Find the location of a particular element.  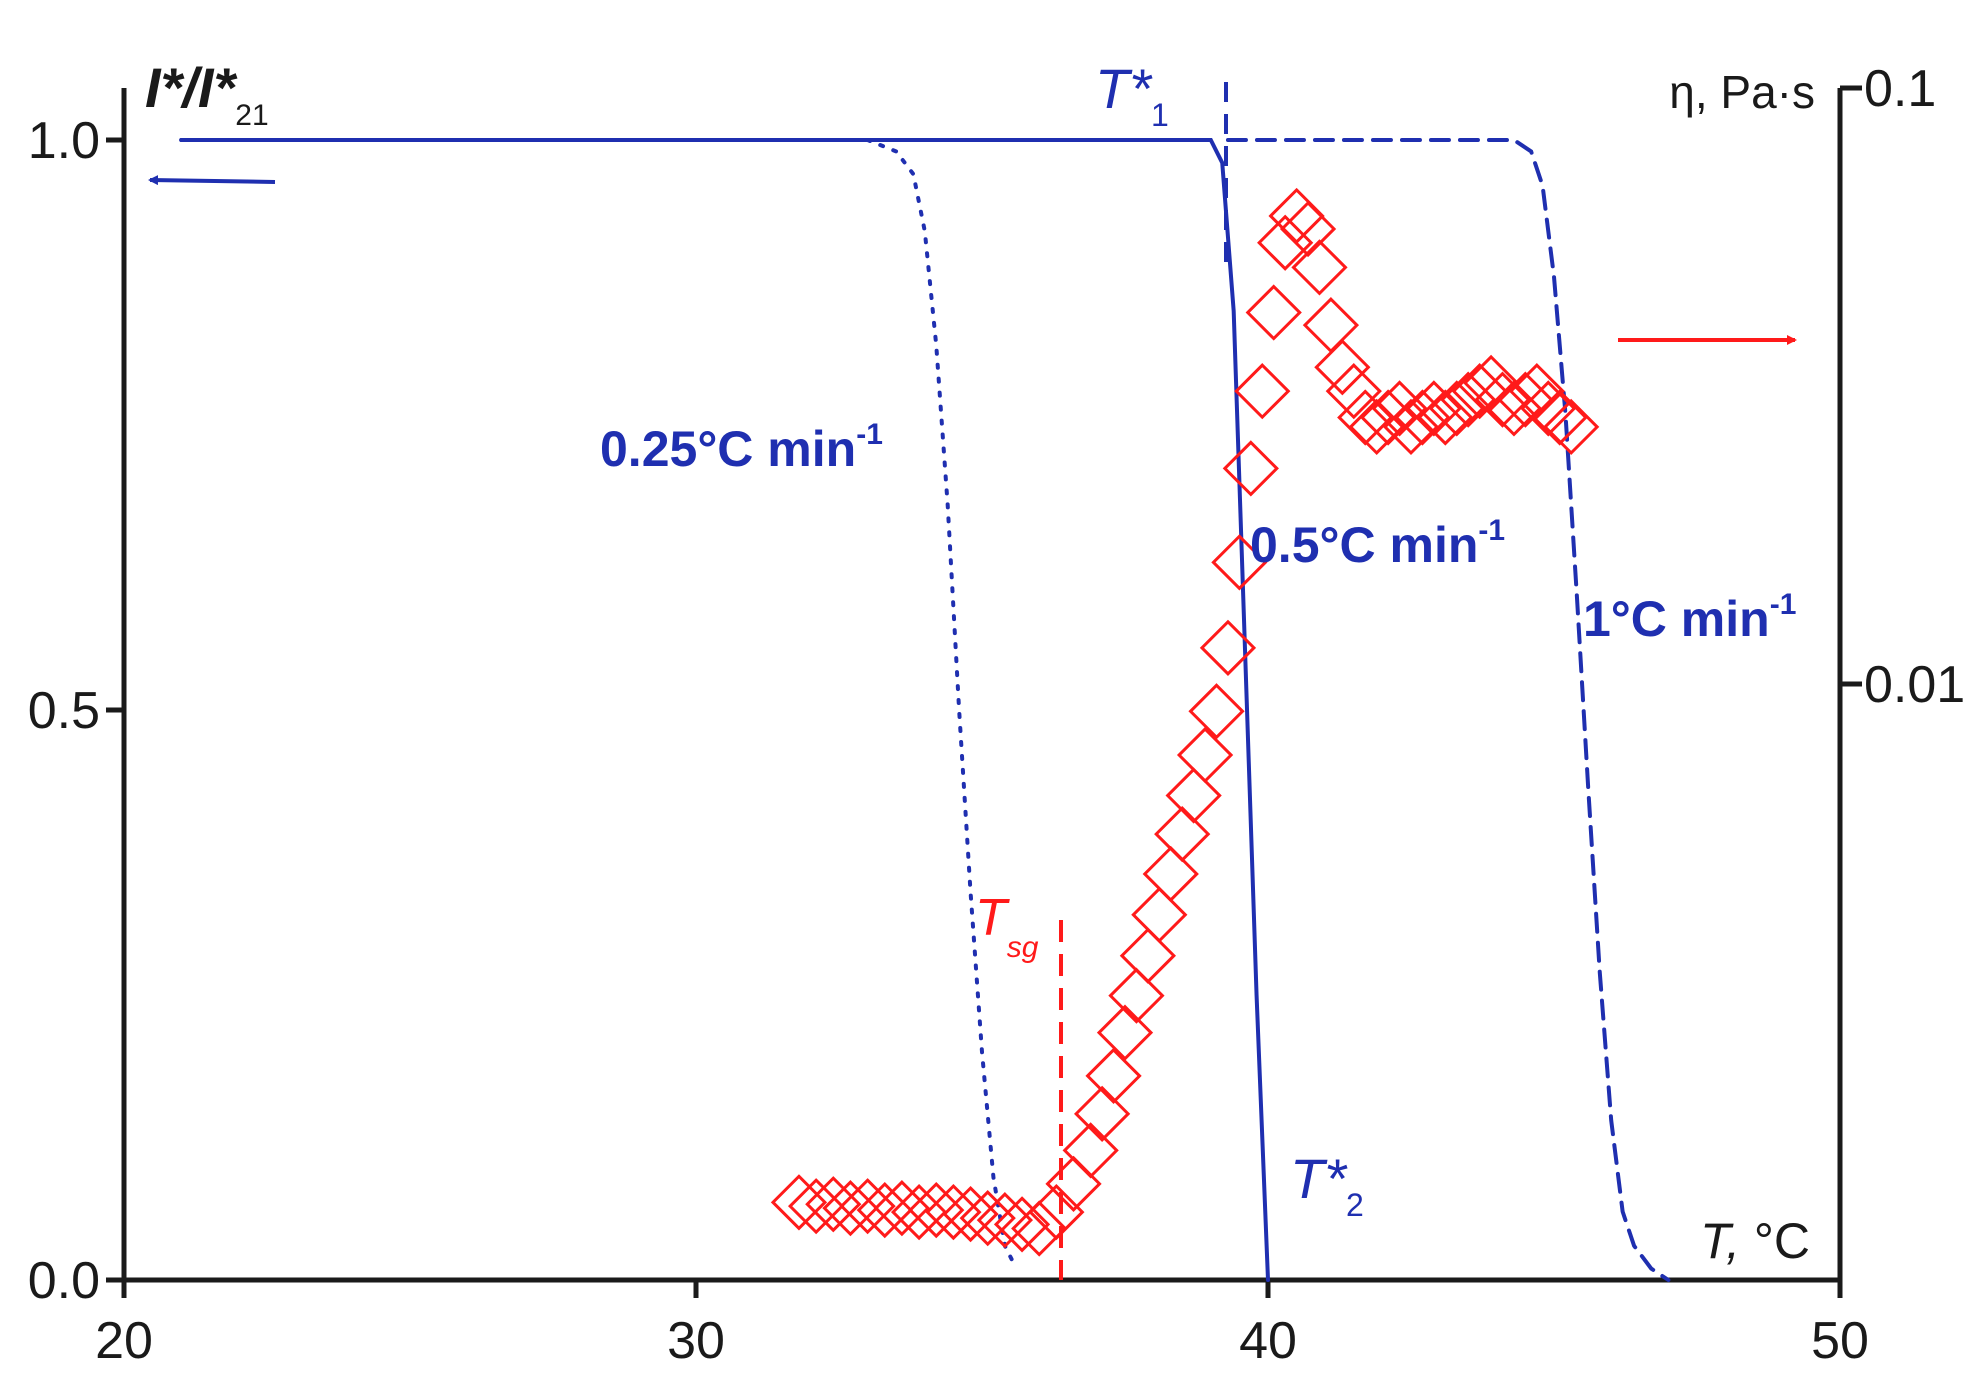

x-tick-label: 20 is located at coordinates (124, 1341).